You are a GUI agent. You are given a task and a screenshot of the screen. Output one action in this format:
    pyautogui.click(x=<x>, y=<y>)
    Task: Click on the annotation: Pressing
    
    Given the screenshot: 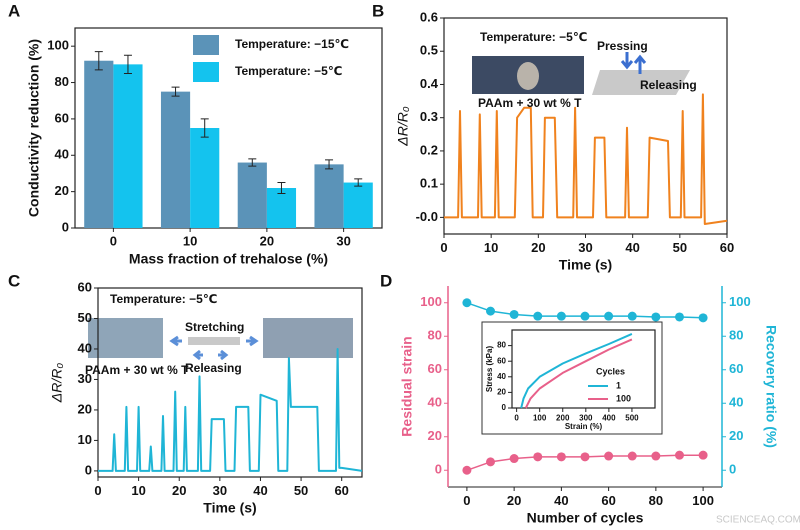 What is the action you would take?
    pyautogui.click(x=622, y=46)
    